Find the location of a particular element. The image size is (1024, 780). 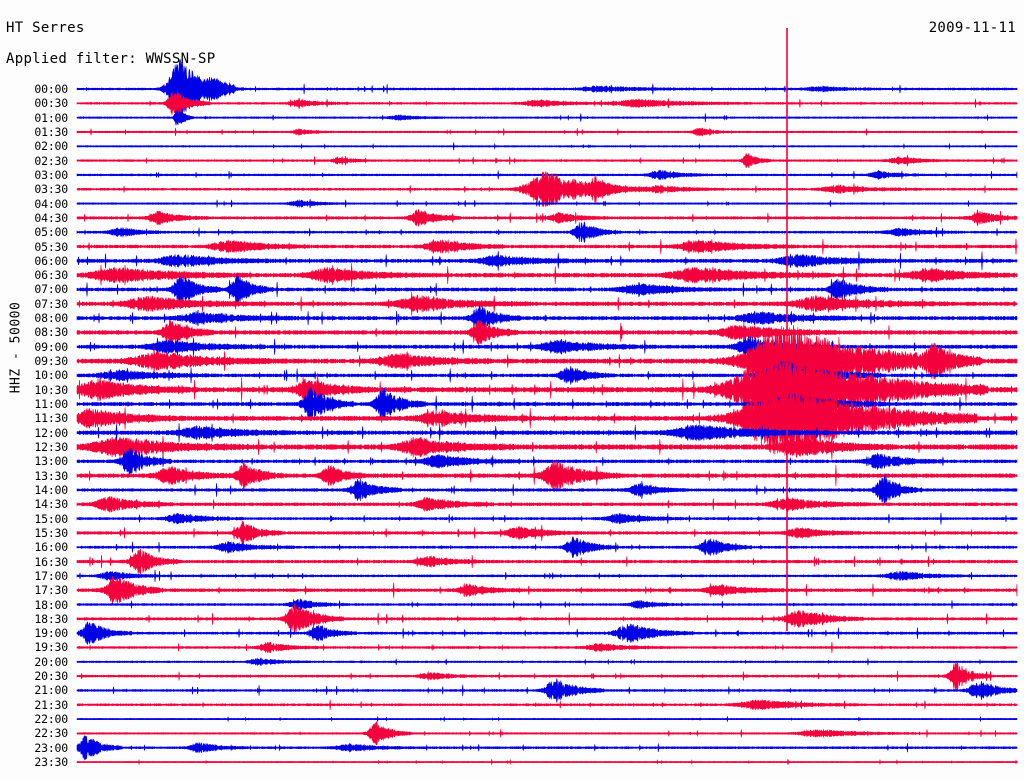

time-tick-label: 02:00 is located at coordinates (51, 146).